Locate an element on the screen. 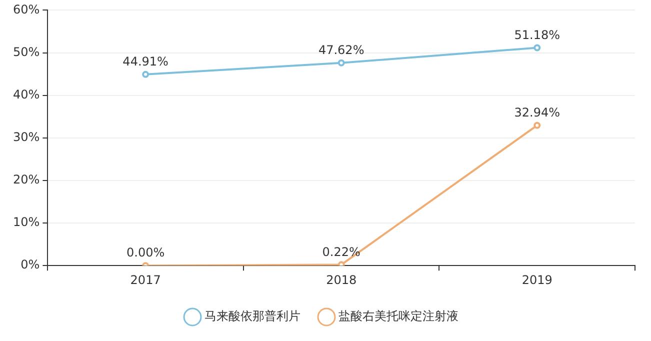 This screenshot has width=651, height=341. legend-label: 盐酸右美托咪定注射液 is located at coordinates (398, 316).